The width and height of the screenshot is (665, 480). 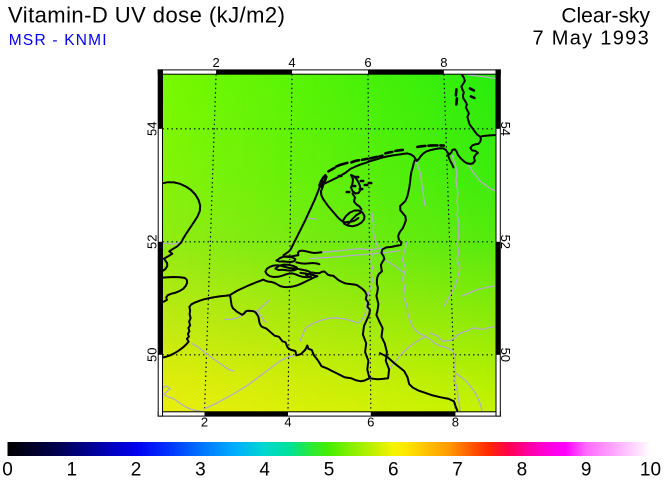 What do you see at coordinates (7, 469) in the screenshot?
I see `svg-text: 0` at bounding box center [7, 469].